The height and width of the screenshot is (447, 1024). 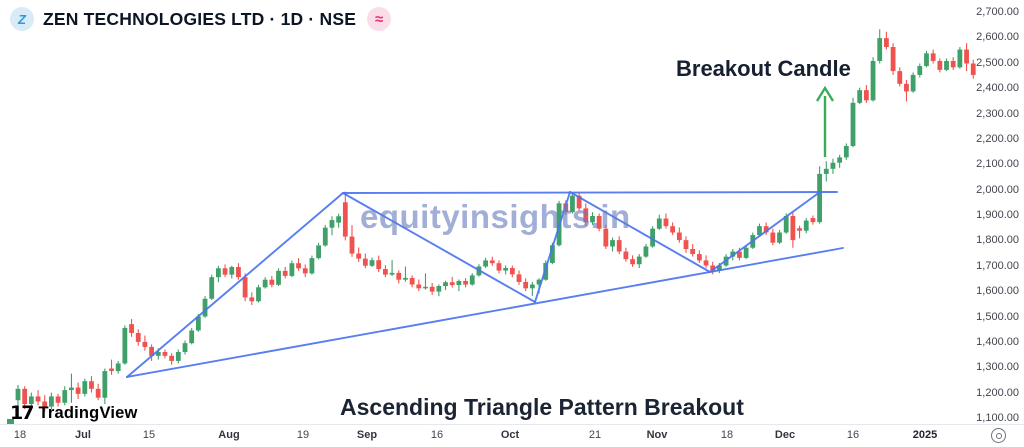 What do you see at coordinates (997, 316) in the screenshot?
I see `price-tick-label: 1,500.00` at bounding box center [997, 316].